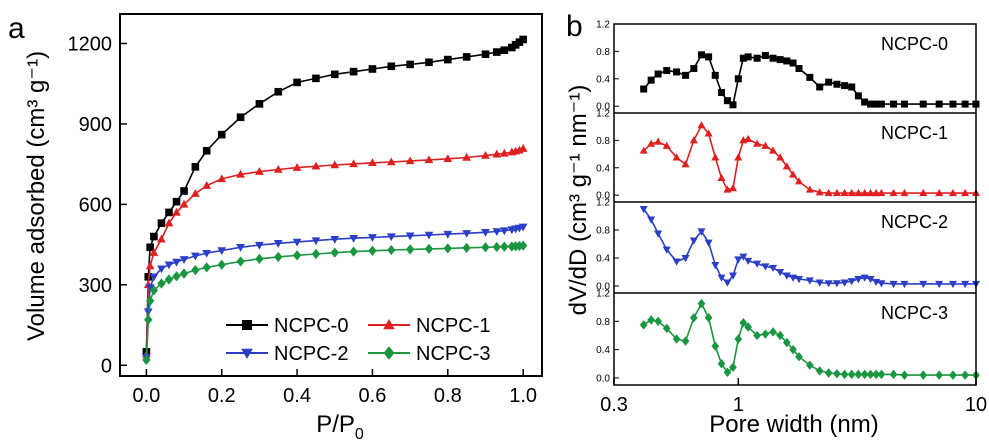 This screenshot has width=989, height=441. What do you see at coordinates (810, 71) in the screenshot?
I see `panel-b-series-ncpc-0: NCPC-0` at bounding box center [810, 71].